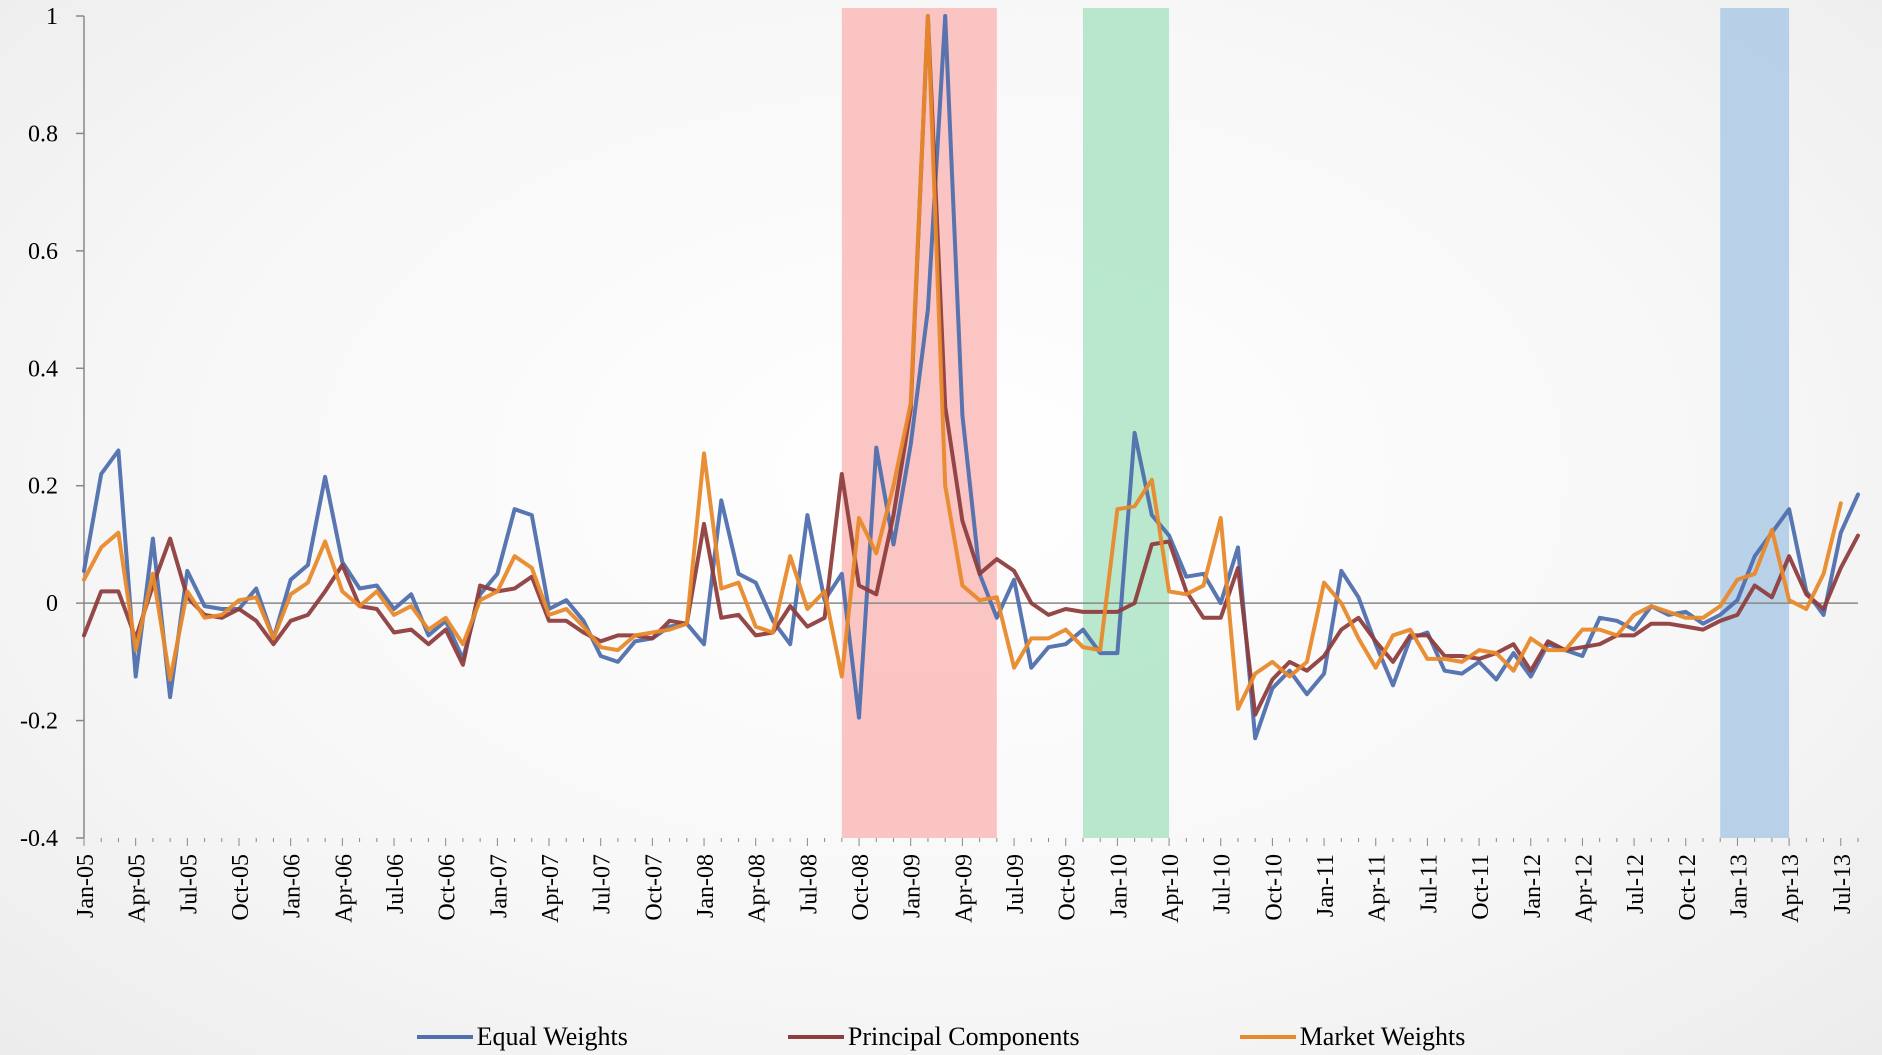  I want to click on x-tick-label: Apr-10, so click(1171, 888).